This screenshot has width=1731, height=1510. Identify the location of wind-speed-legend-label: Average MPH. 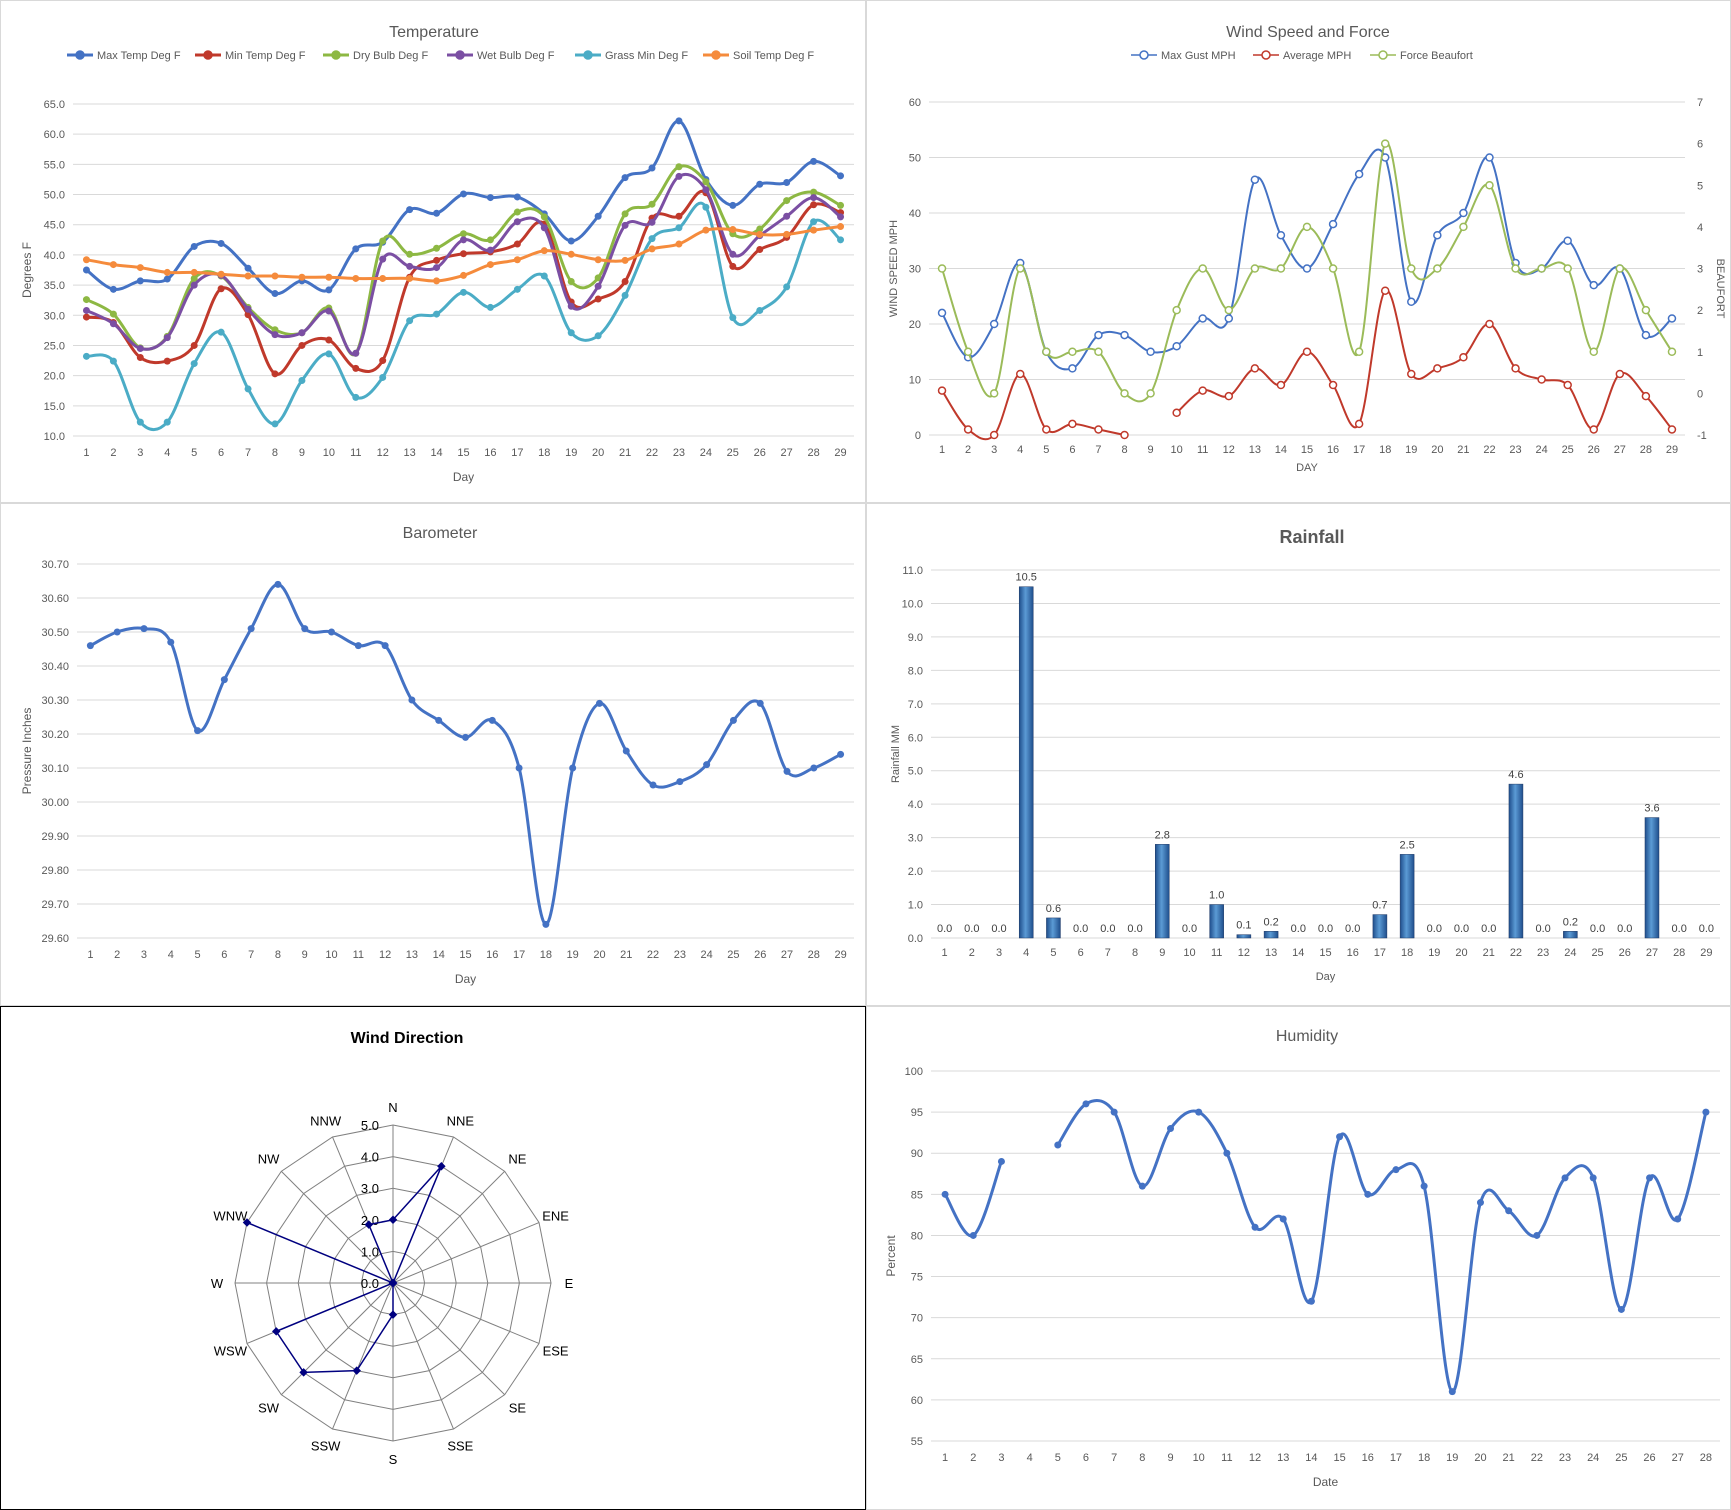
(1317, 56).